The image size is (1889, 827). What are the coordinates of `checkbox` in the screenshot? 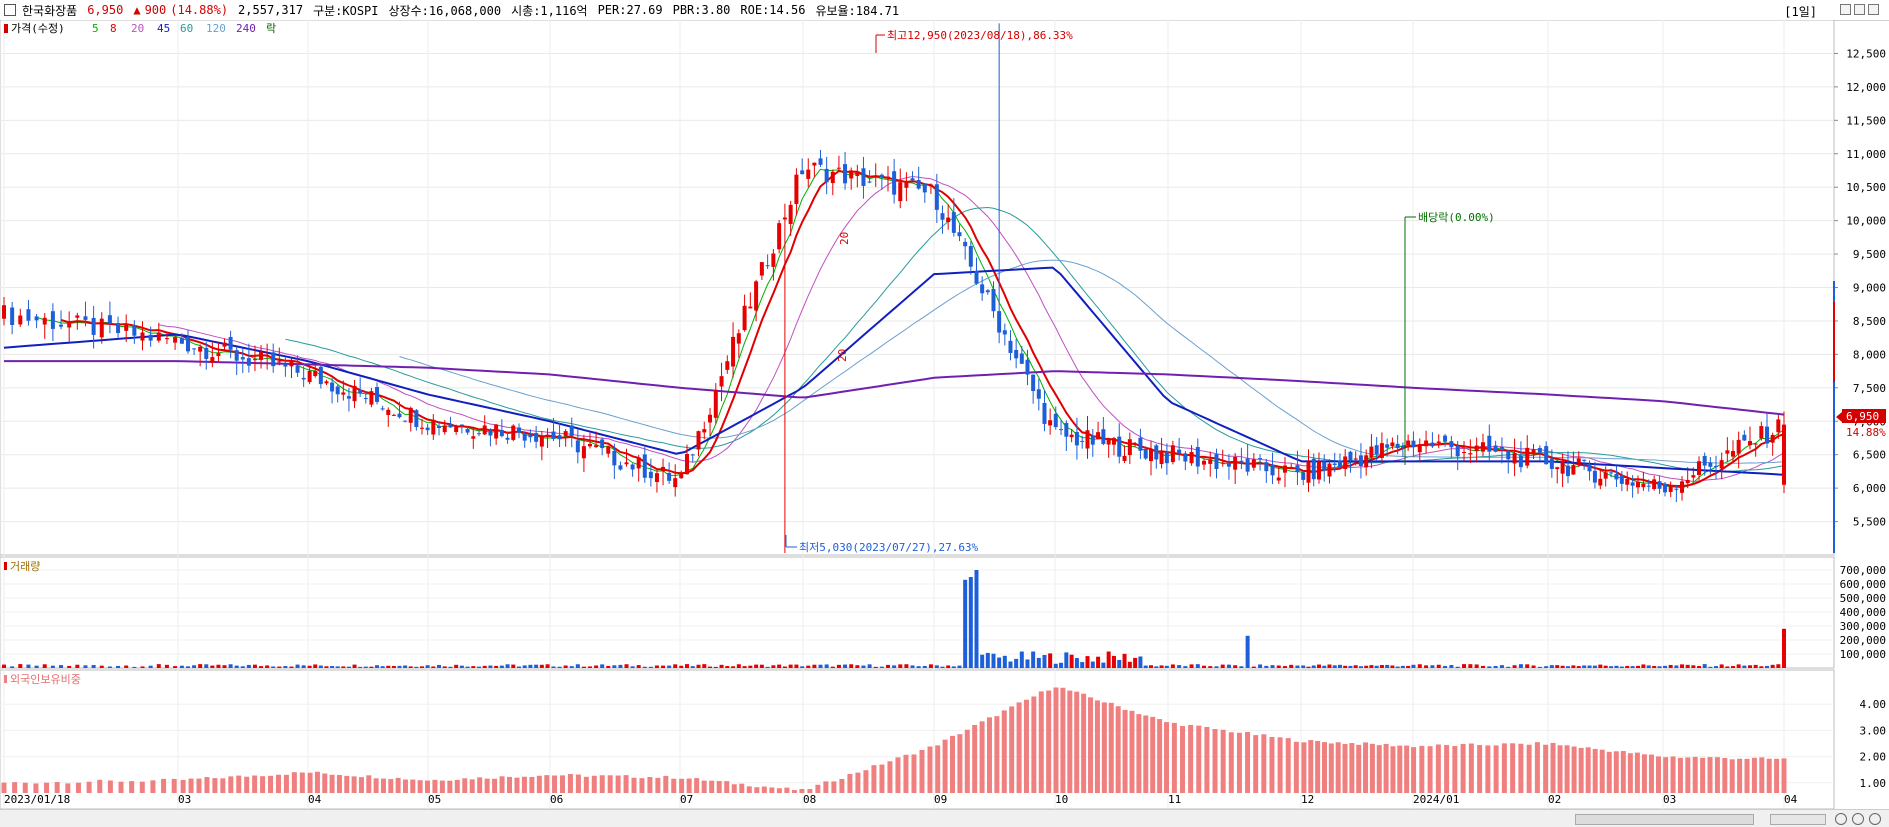 It's located at (10, 10).